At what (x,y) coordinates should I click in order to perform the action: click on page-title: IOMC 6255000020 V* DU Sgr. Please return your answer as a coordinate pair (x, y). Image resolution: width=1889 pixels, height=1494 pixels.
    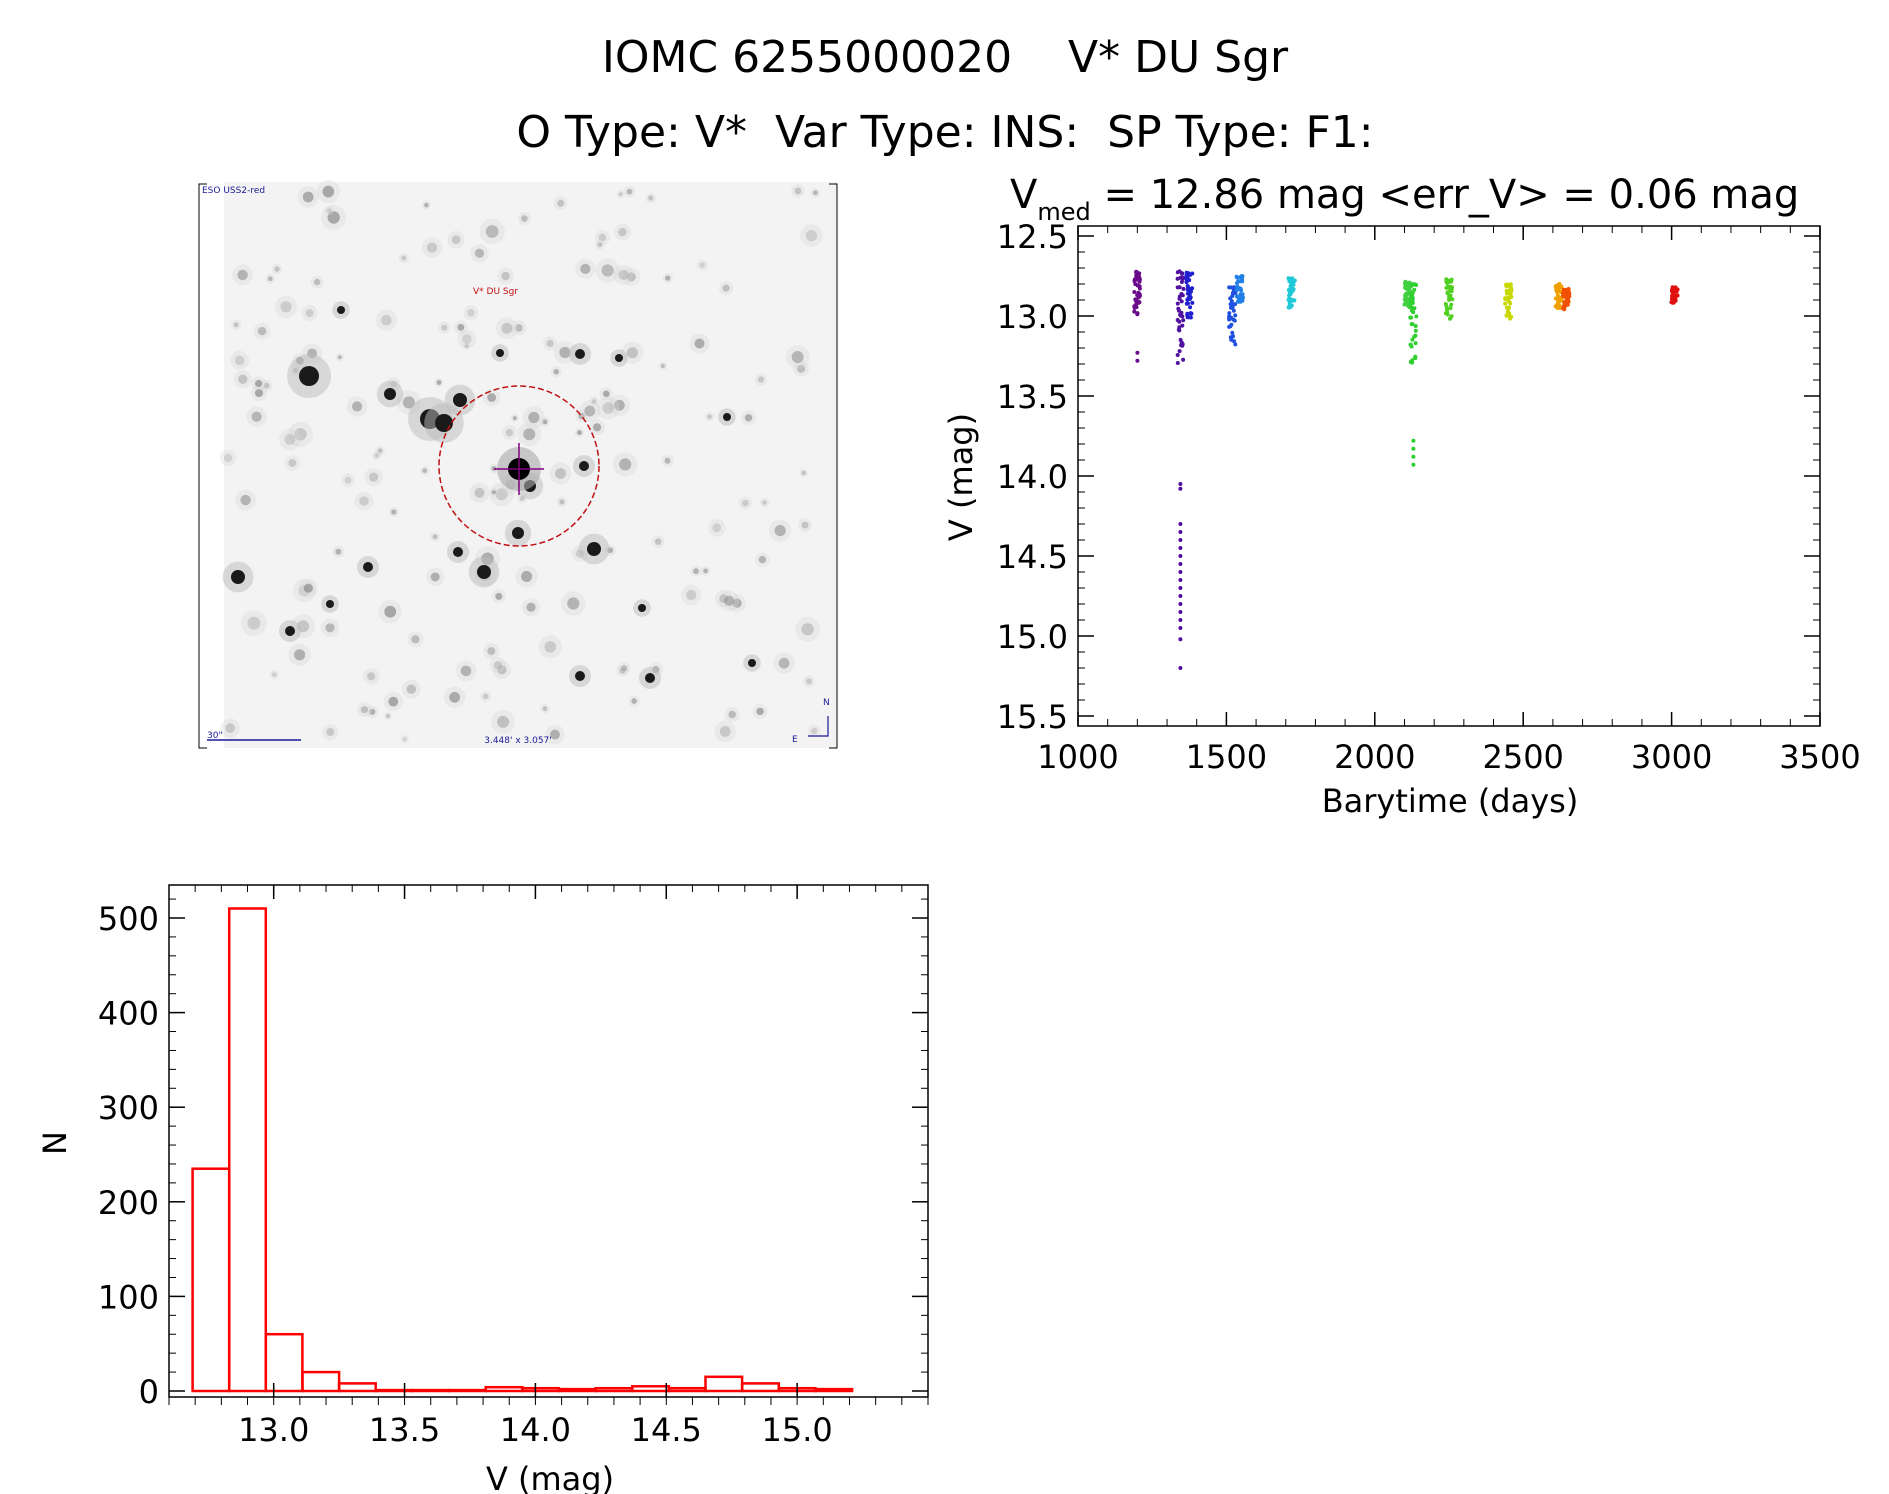
    Looking at the image, I should click on (945, 57).